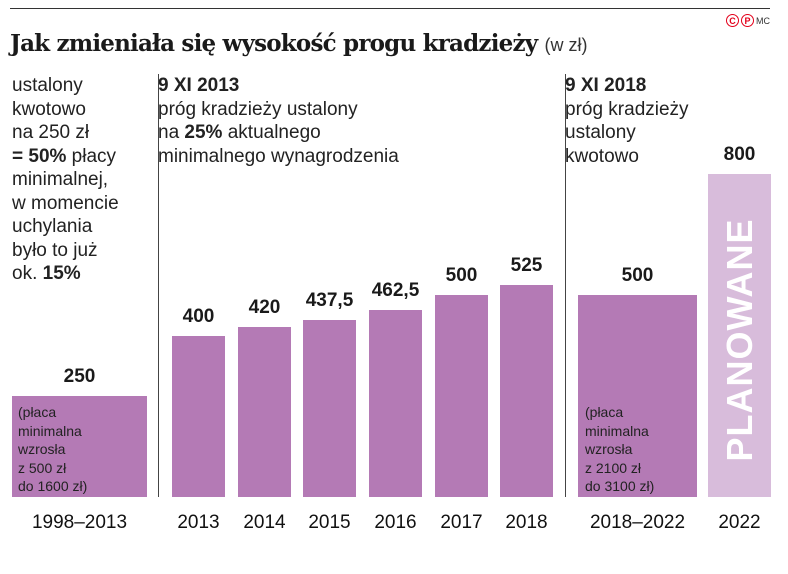 This screenshot has height=574, width=788. Describe the element at coordinates (461, 522) in the screenshot. I see `category-label: 2017` at that location.